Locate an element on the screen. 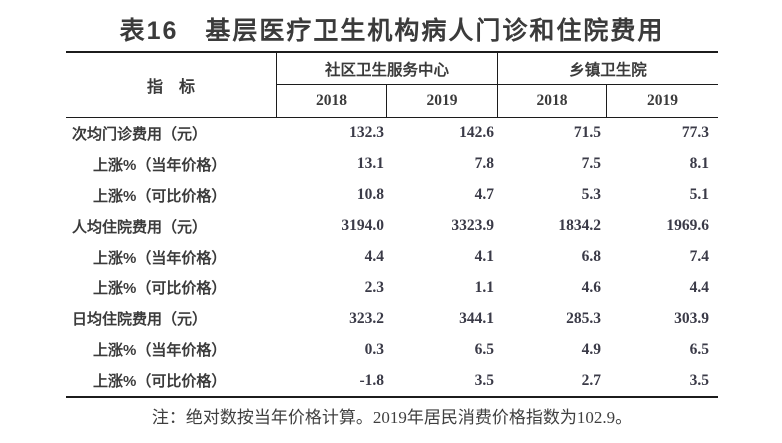 This screenshot has width=782, height=443. value-cell: 1969.6 is located at coordinates (687, 226).